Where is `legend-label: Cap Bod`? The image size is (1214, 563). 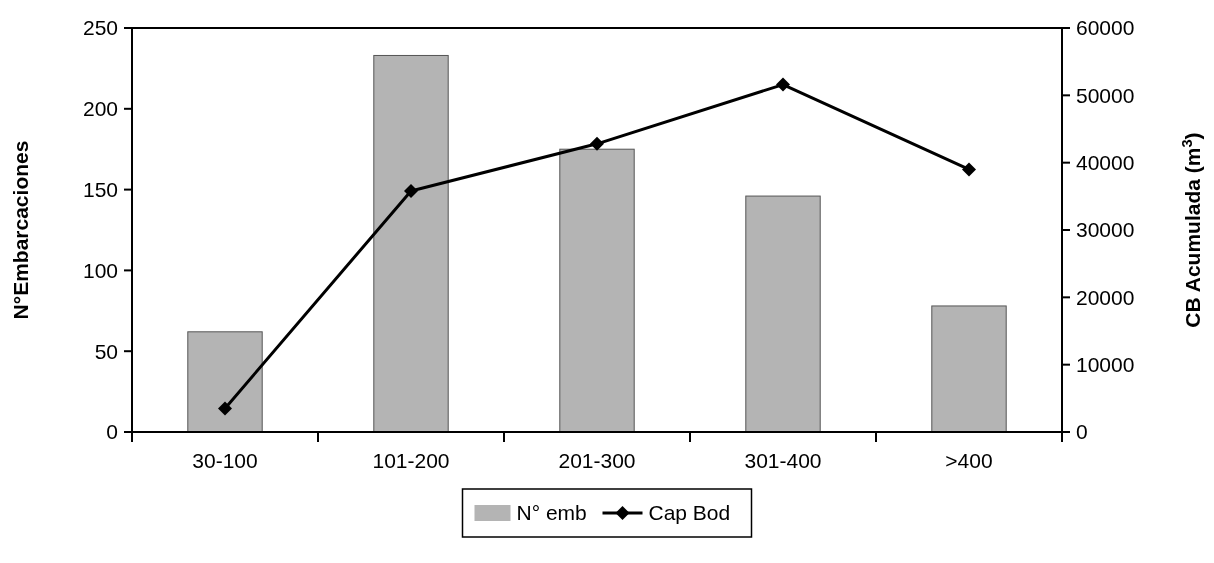 legend-label: Cap Bod is located at coordinates (689, 513).